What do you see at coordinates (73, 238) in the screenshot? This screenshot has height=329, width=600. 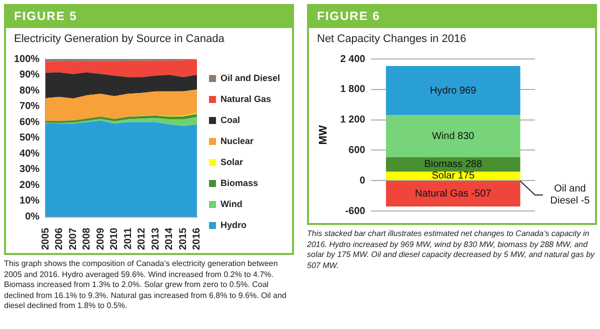 I see `x-tick-label: 2007` at bounding box center [73, 238].